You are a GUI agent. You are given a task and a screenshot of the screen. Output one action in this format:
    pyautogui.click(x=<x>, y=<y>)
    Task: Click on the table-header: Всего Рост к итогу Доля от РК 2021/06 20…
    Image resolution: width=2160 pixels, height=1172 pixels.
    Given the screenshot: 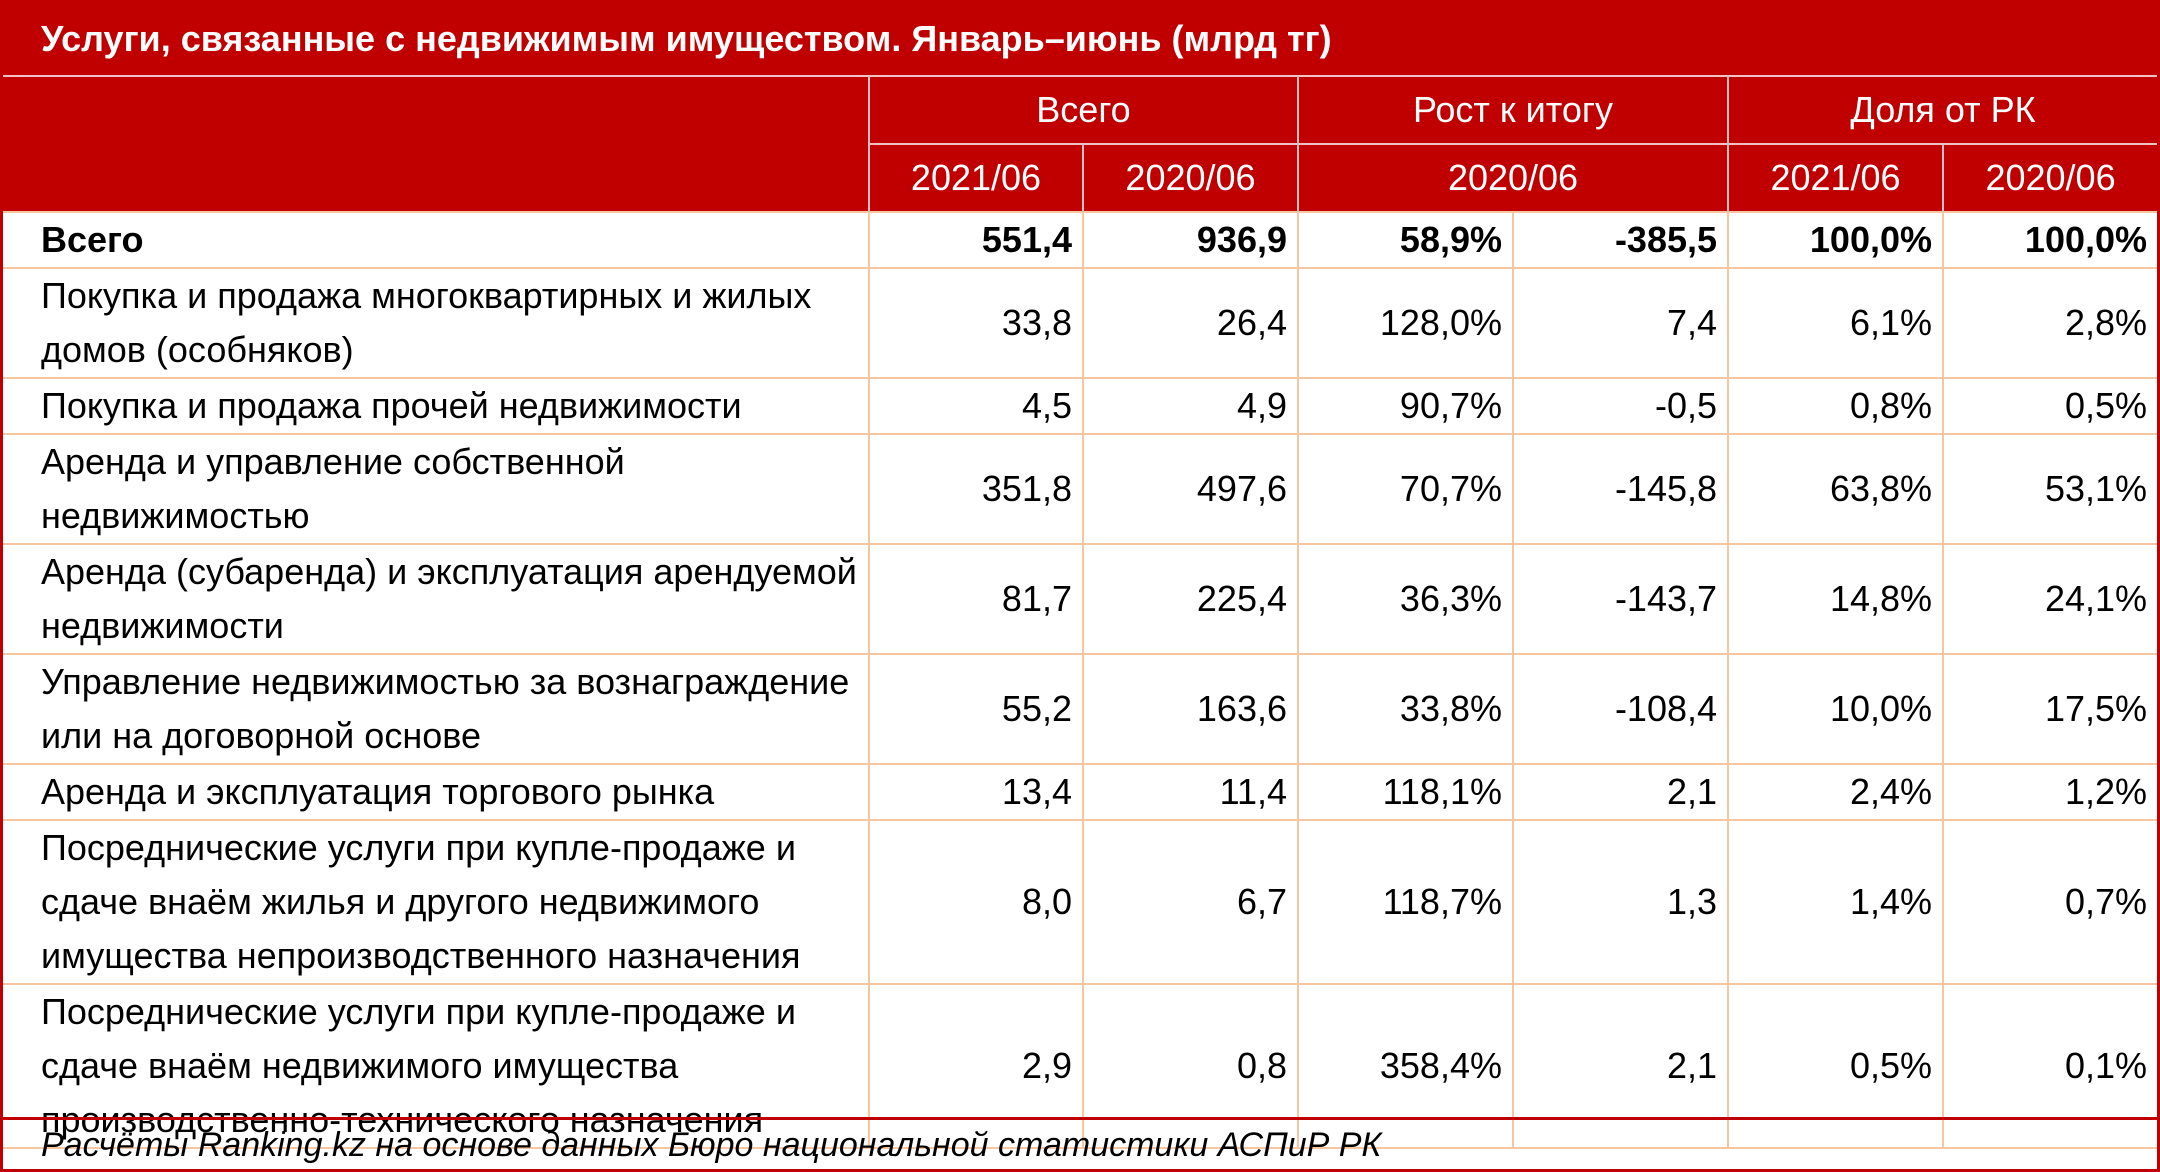 What is the action you would take?
    pyautogui.click(x=1080, y=143)
    